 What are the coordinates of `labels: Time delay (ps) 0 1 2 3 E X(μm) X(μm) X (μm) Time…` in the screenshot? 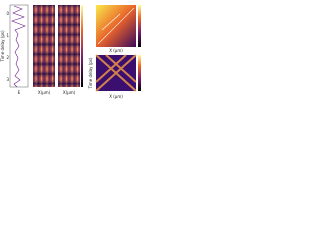 It's located at (61, 55).